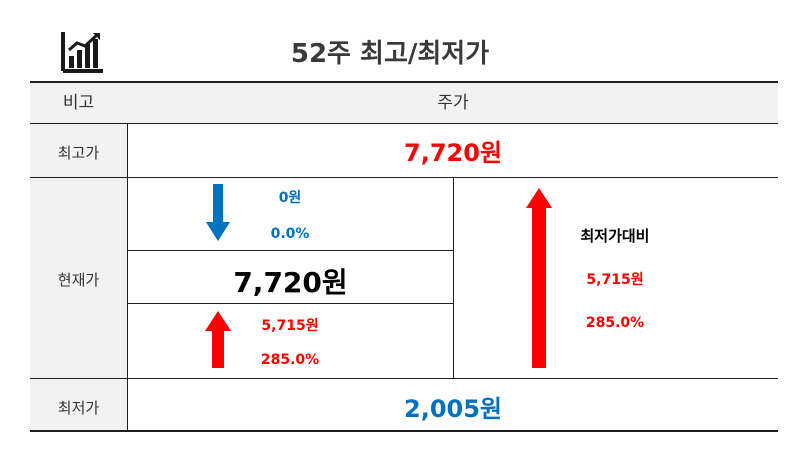  Describe the element at coordinates (453, 103) in the screenshot. I see `header-price: 주가` at that location.